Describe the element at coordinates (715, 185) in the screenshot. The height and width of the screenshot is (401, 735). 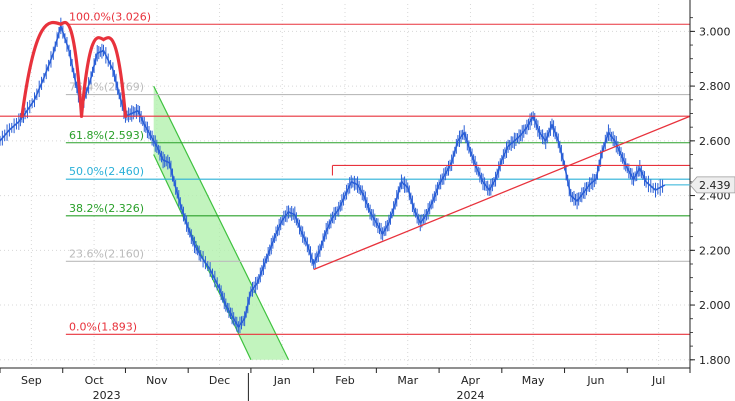
I see `last-value-label: 2.439` at that location.